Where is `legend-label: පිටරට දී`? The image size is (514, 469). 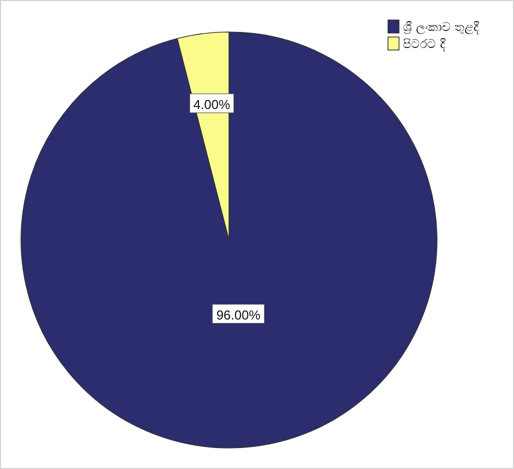
legend-label: පිටරට දී is located at coordinates (424, 44).